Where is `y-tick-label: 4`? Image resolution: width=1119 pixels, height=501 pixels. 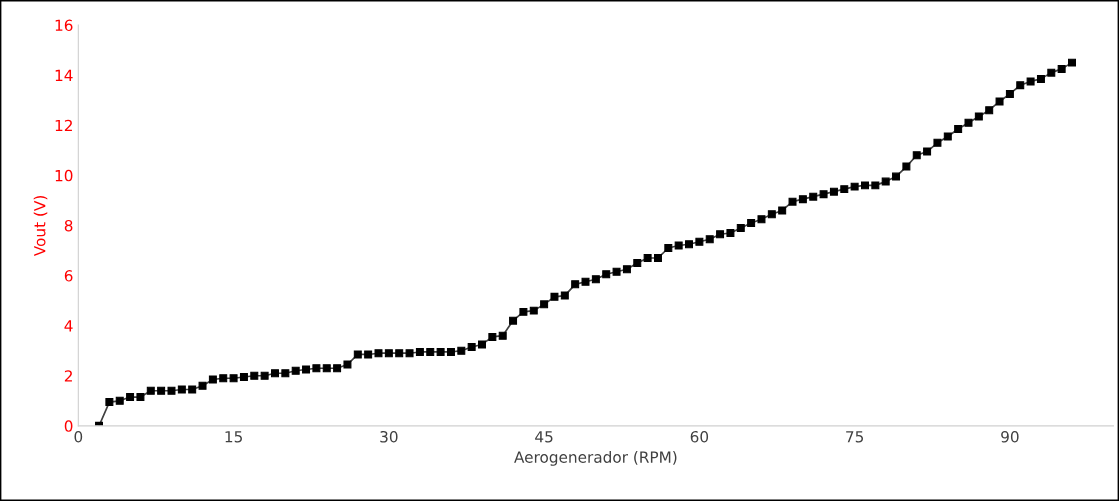 y-tick-label: 4 is located at coordinates (68, 326).